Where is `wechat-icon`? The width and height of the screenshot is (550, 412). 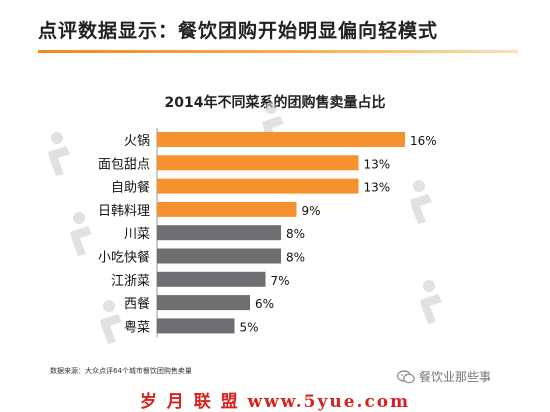 wechat-icon is located at coordinates (406, 376).